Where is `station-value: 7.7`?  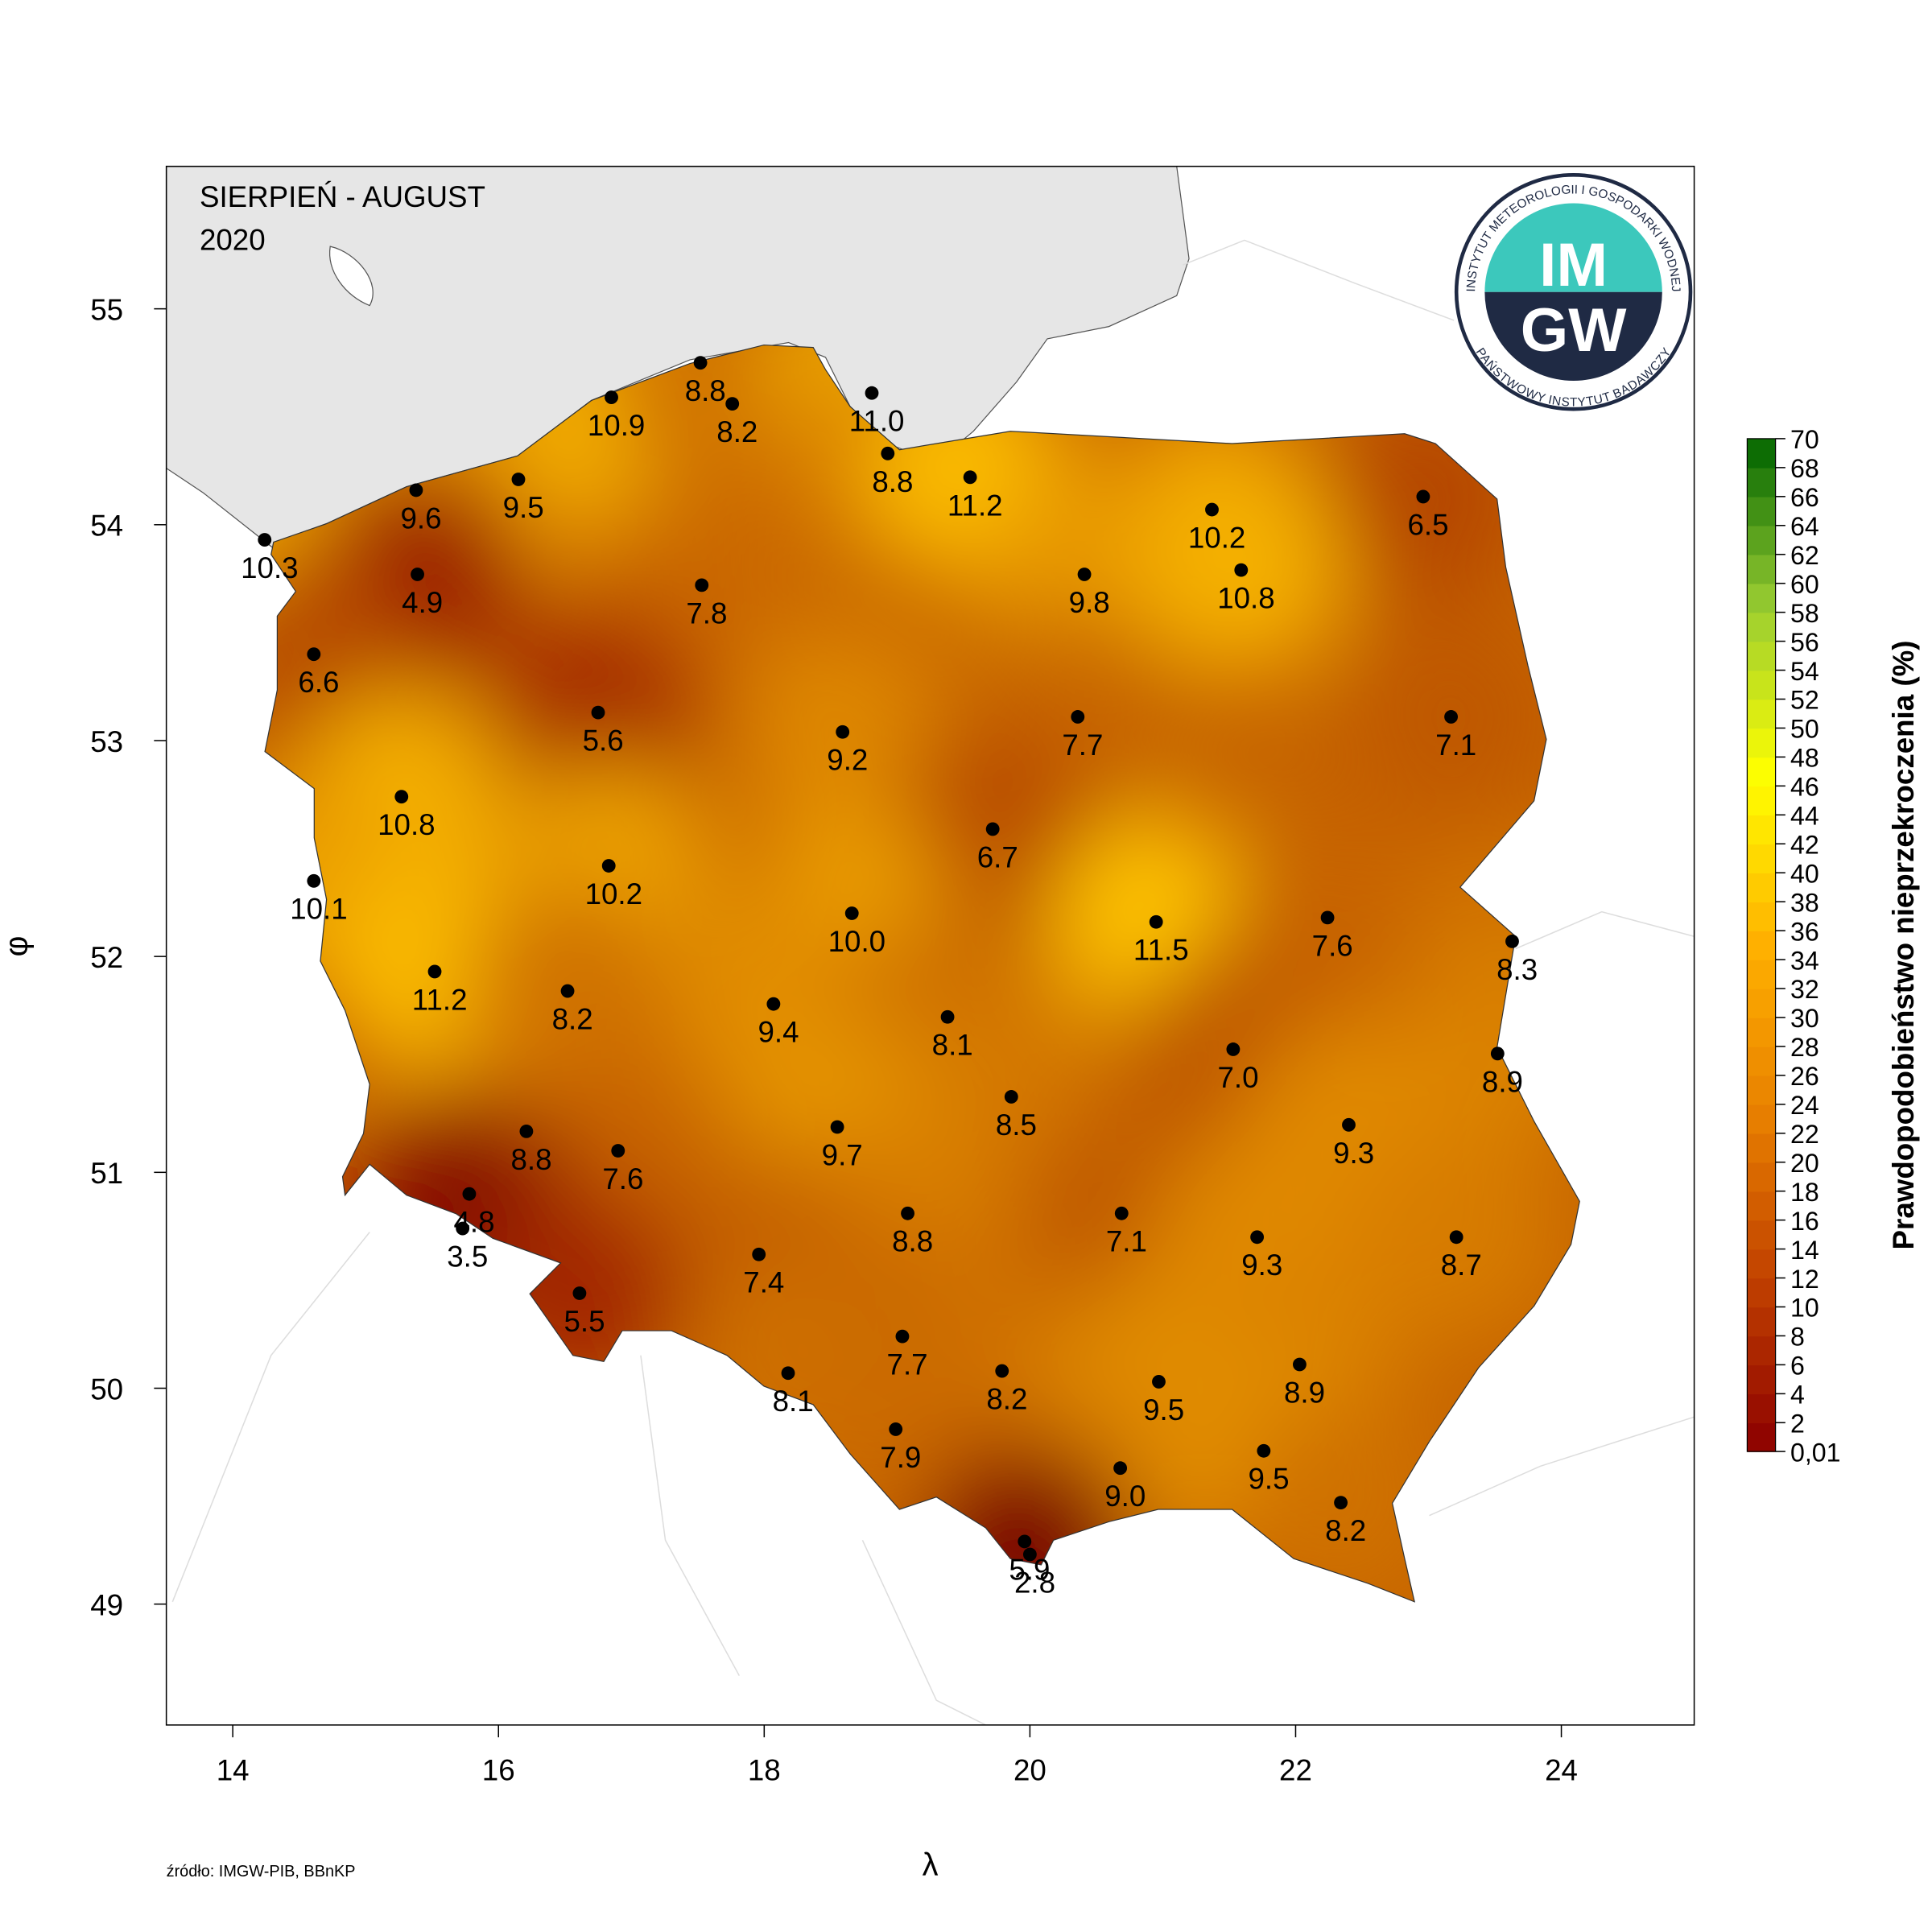 station-value: 7.7 is located at coordinates (1082, 745).